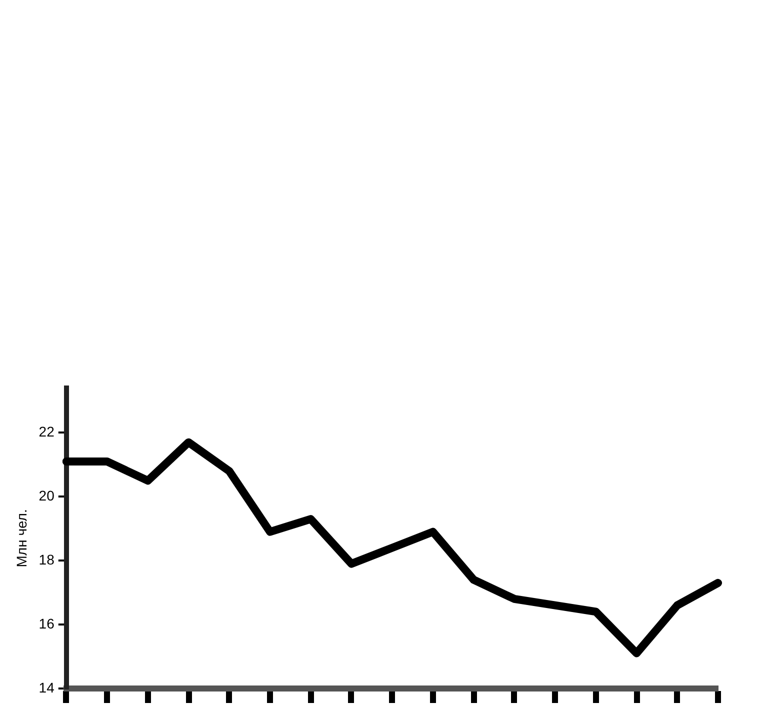  I want to click on y-tick-label: 22, so click(46, 432).